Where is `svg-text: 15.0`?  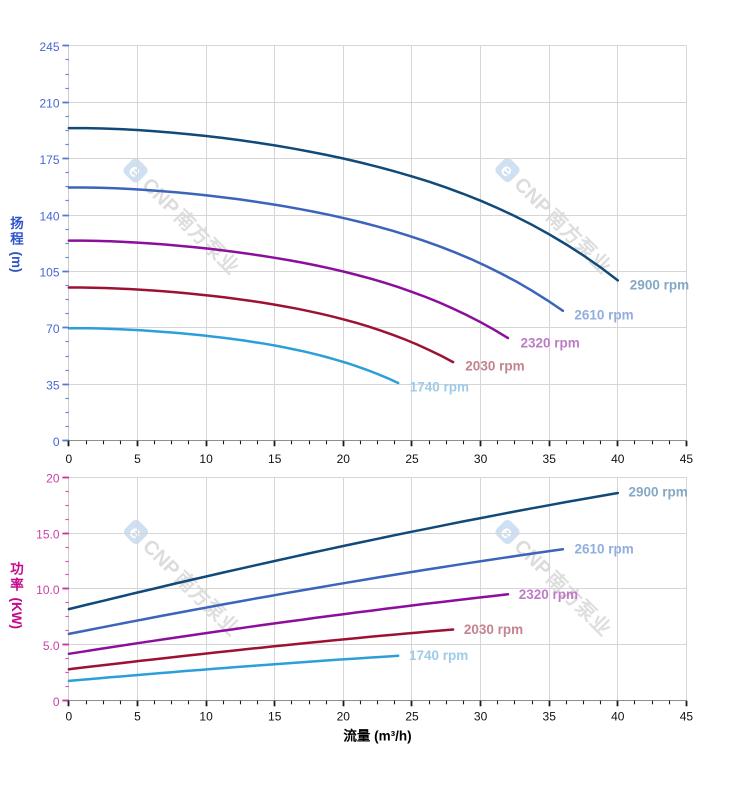
svg-text: 15.0 is located at coordinates (48, 534).